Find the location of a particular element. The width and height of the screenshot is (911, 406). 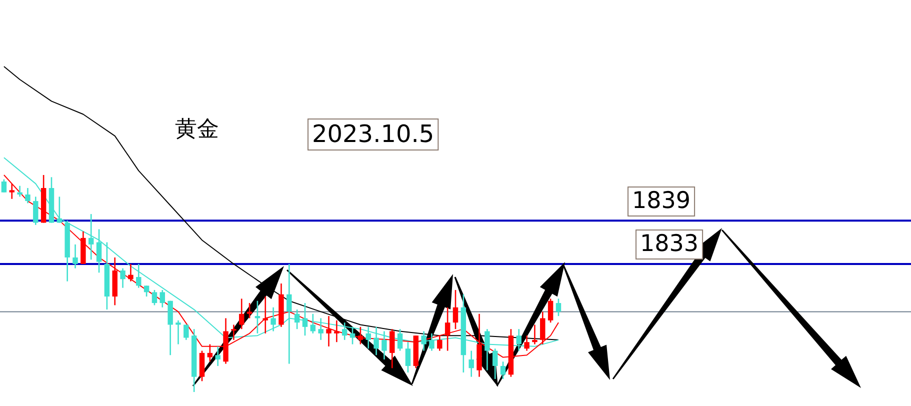

annotation: 1839 is located at coordinates (661, 201).